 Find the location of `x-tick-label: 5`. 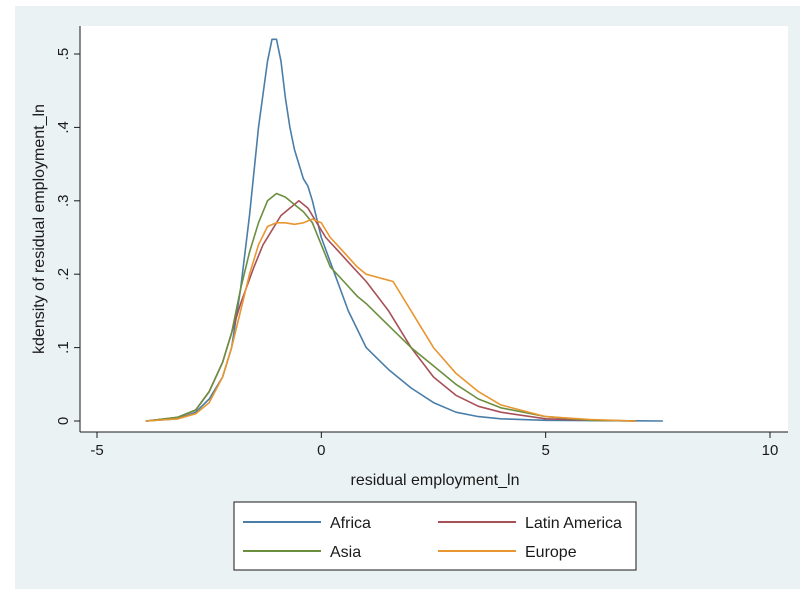

x-tick-label: 5 is located at coordinates (545, 450).